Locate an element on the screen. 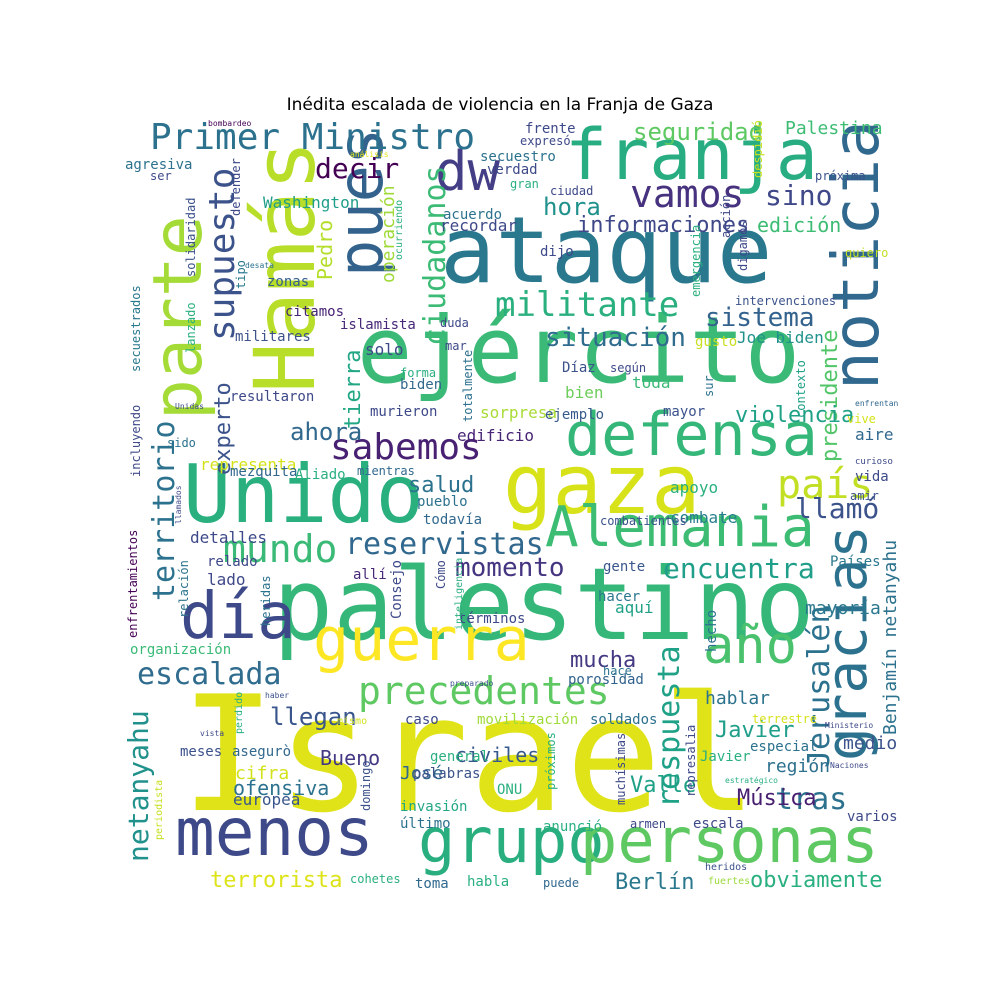  word: perdido is located at coordinates (239, 712).